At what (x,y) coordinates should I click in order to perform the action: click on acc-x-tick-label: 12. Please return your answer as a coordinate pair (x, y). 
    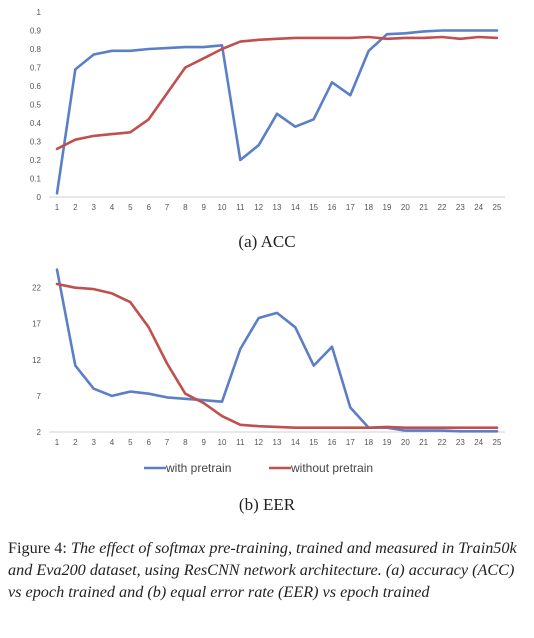
    Looking at the image, I should click on (258, 207).